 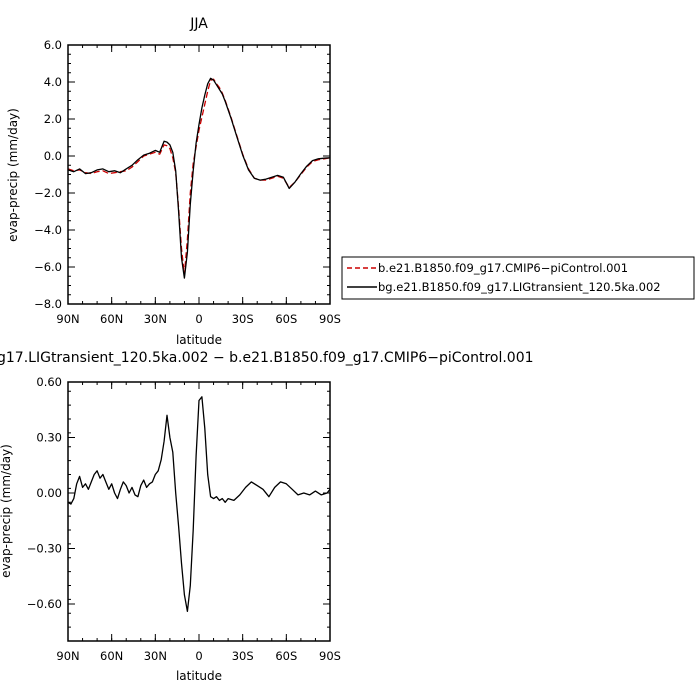 I want to click on chart-bottom-xlabel: latitude, so click(x=199, y=676).